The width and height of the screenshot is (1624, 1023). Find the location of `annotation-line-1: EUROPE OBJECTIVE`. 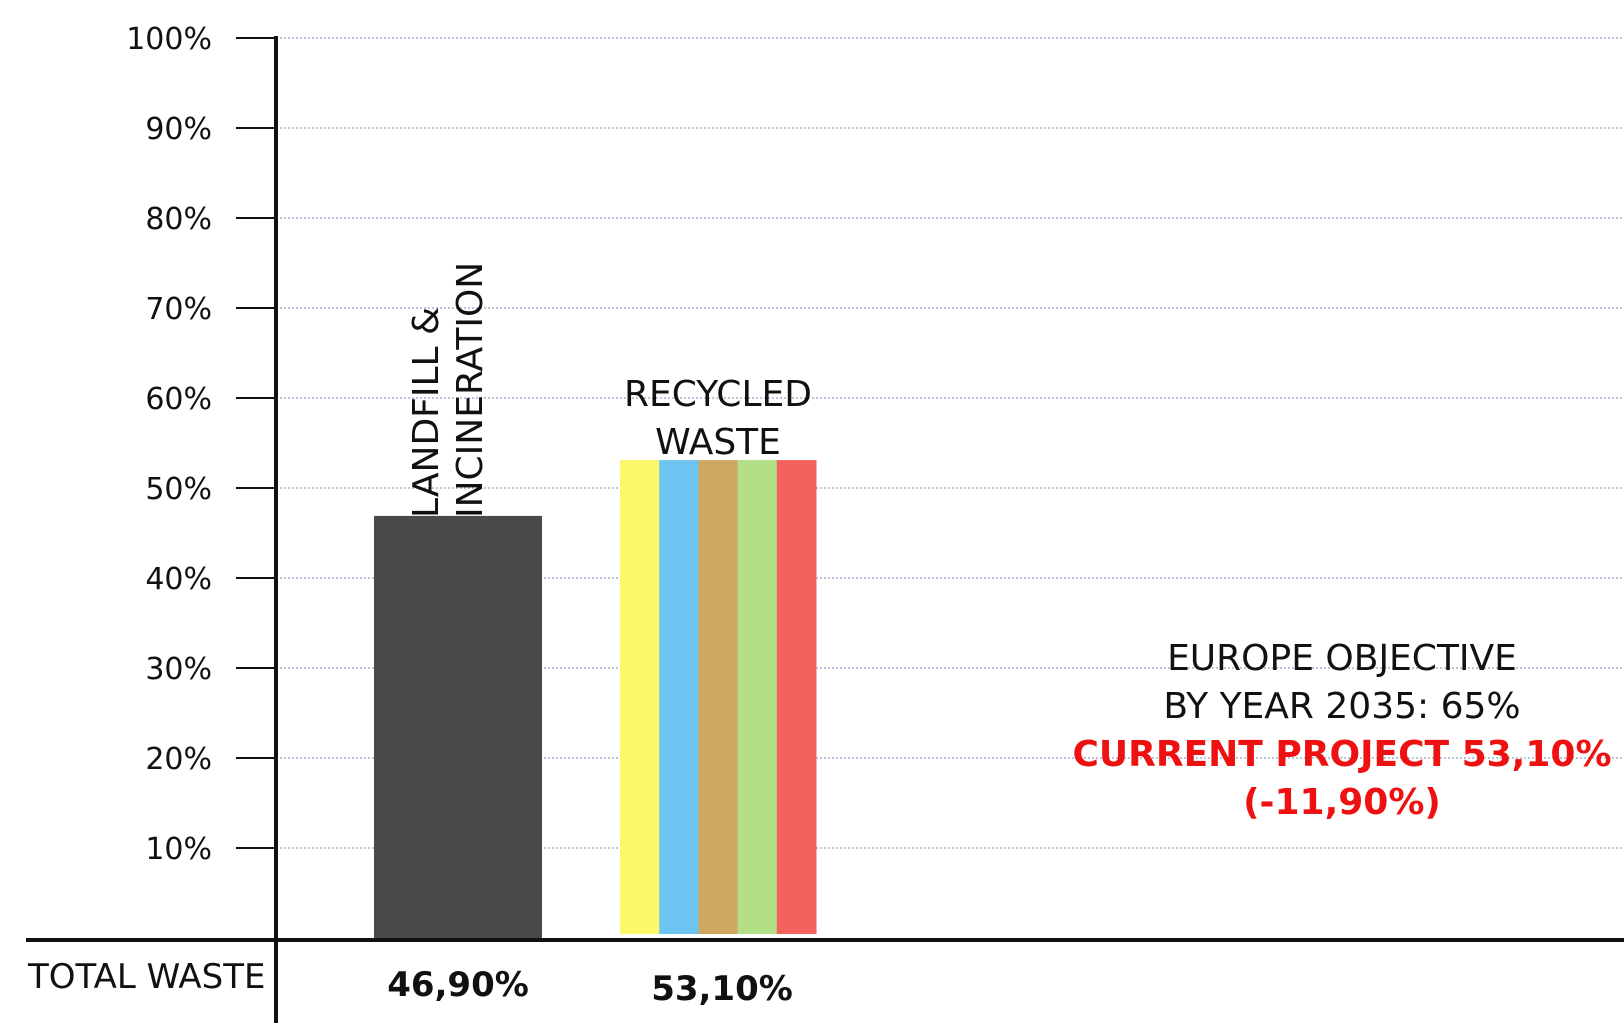

annotation-line-1: EUROPE OBJECTIVE is located at coordinates (1342, 658).